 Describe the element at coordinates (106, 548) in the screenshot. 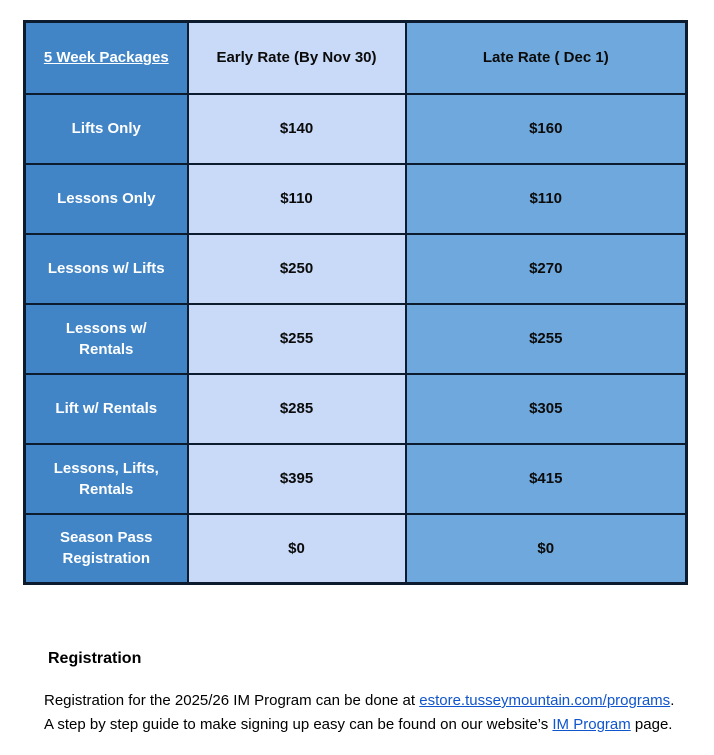

I see `package-name-cell: Season Pass Registration` at that location.